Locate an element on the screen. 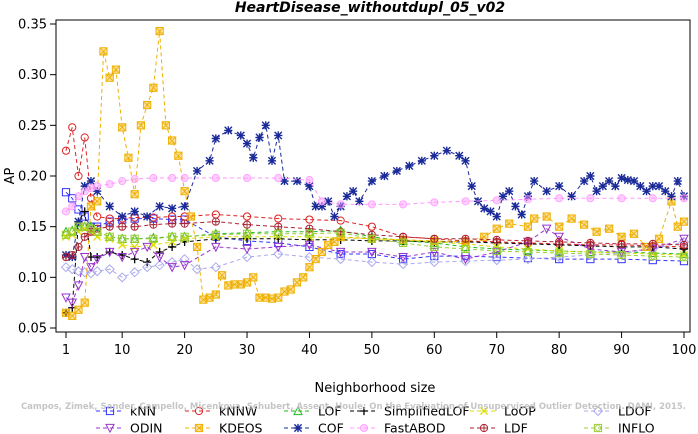  legend-marker-loop is located at coordinates (484, 411).